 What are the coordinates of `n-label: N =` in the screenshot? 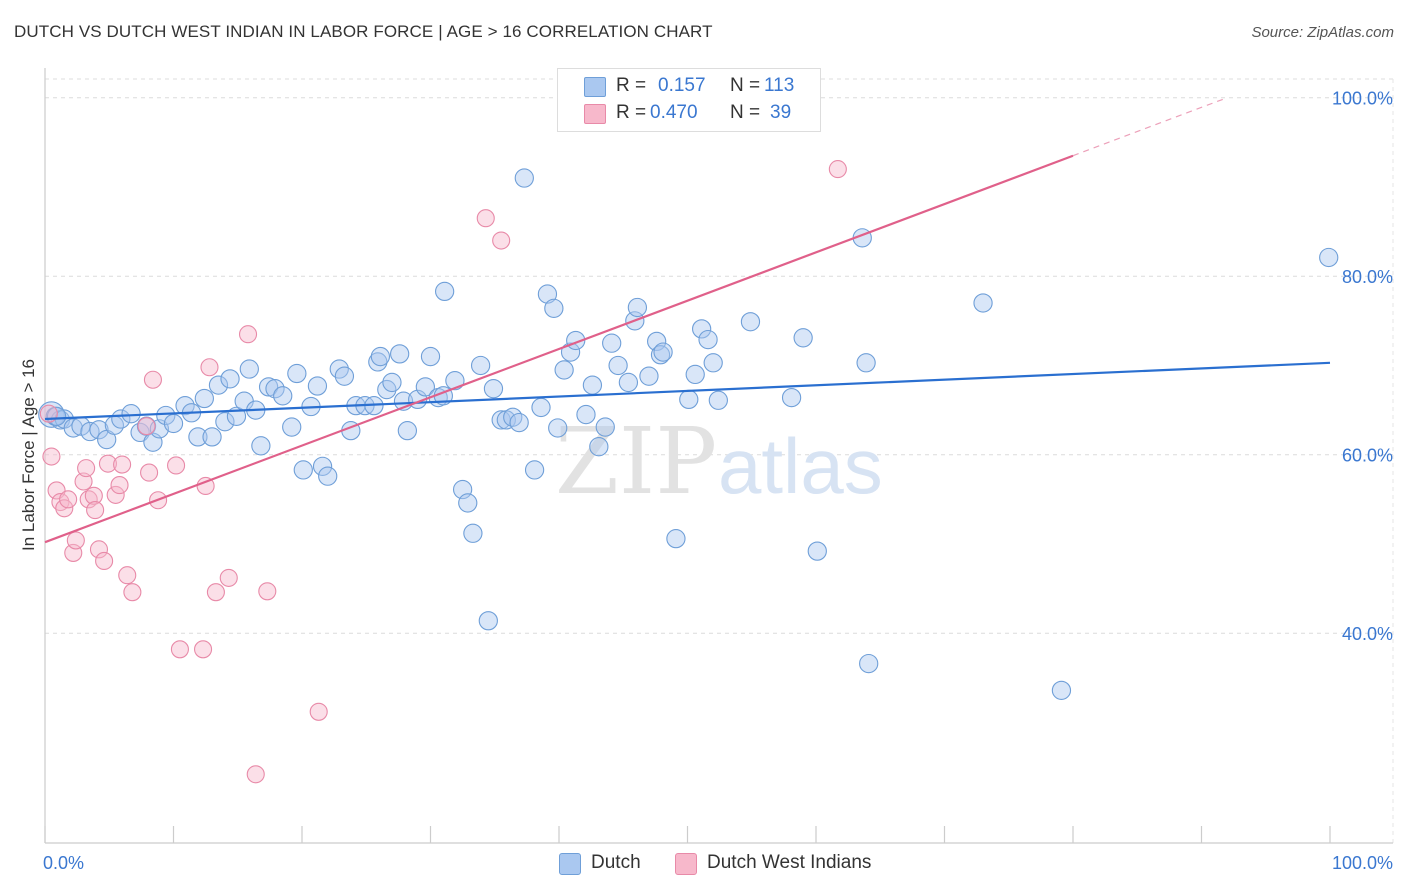 It's located at (745, 85).